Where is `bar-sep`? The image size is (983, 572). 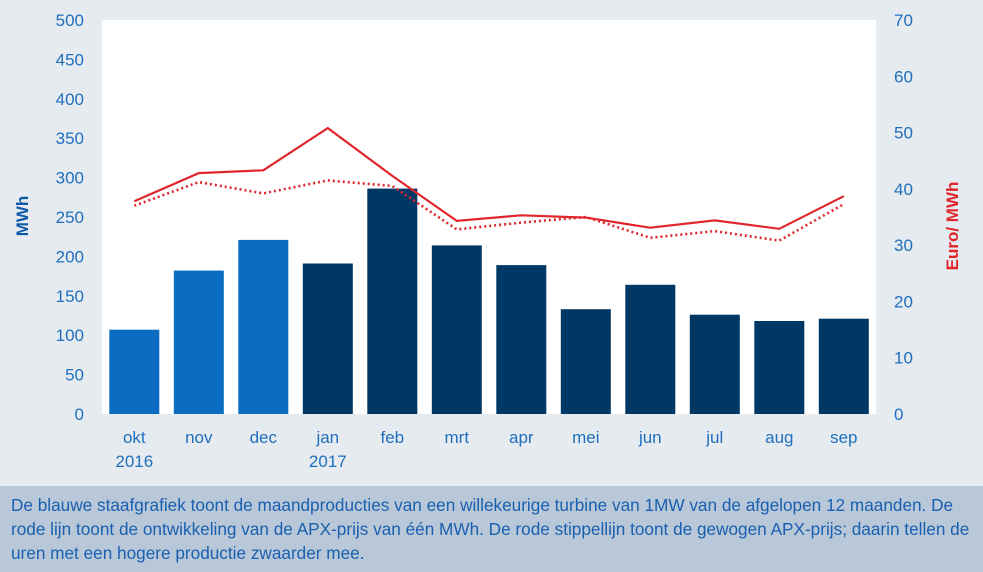
bar-sep is located at coordinates (843, 366).